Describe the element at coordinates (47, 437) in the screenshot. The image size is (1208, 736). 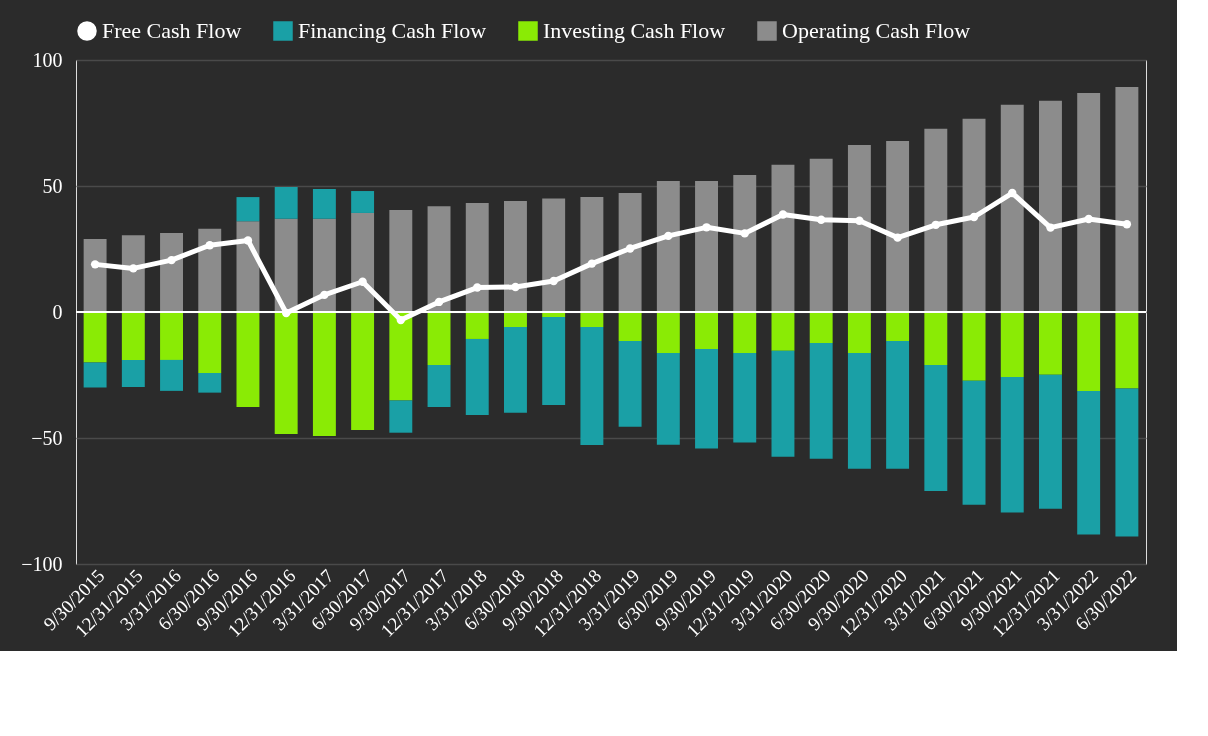
I see `y-tick-label: −50` at that location.